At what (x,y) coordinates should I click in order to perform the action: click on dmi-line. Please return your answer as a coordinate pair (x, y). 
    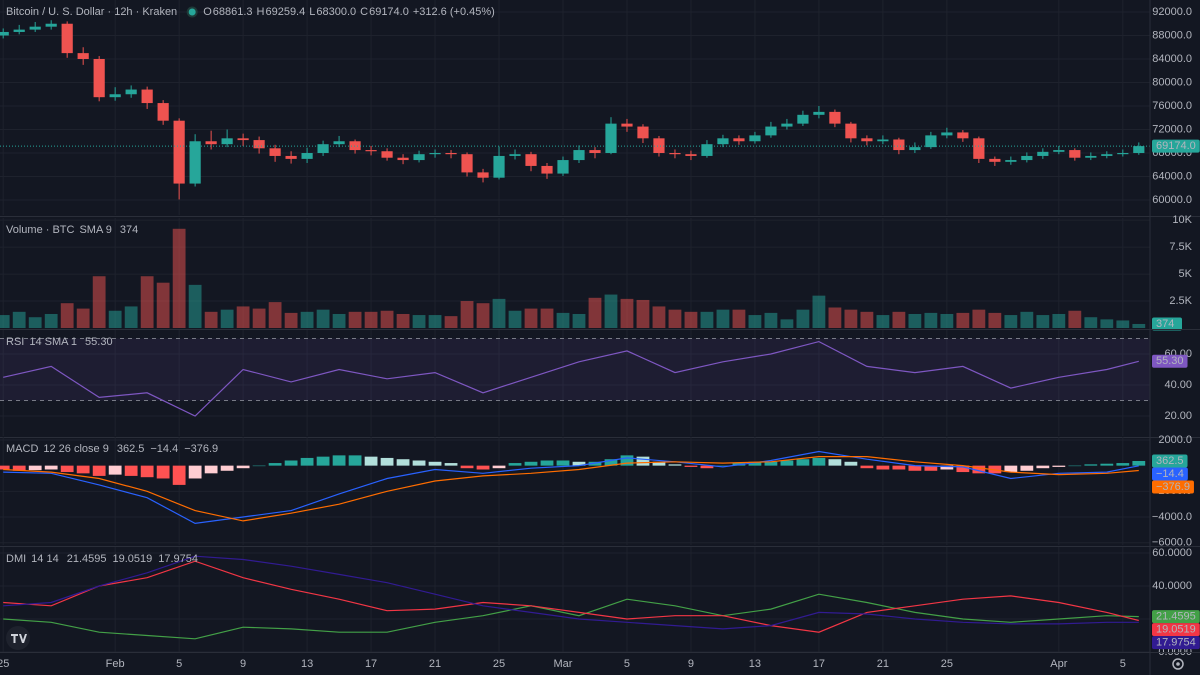
    Looking at the image, I should click on (571, 592).